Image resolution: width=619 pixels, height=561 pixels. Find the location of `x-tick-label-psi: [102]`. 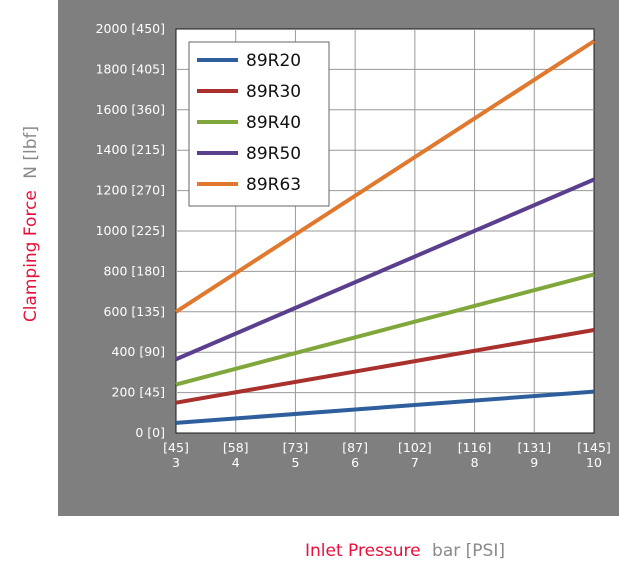

x-tick-label-psi: [102] is located at coordinates (415, 447).